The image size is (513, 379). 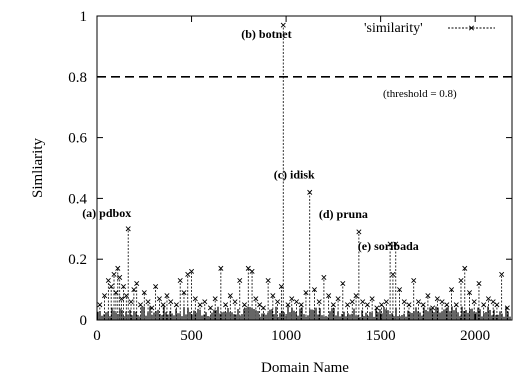 What do you see at coordinates (305, 368) in the screenshot?
I see `x-axis-label: Domain Name` at bounding box center [305, 368].